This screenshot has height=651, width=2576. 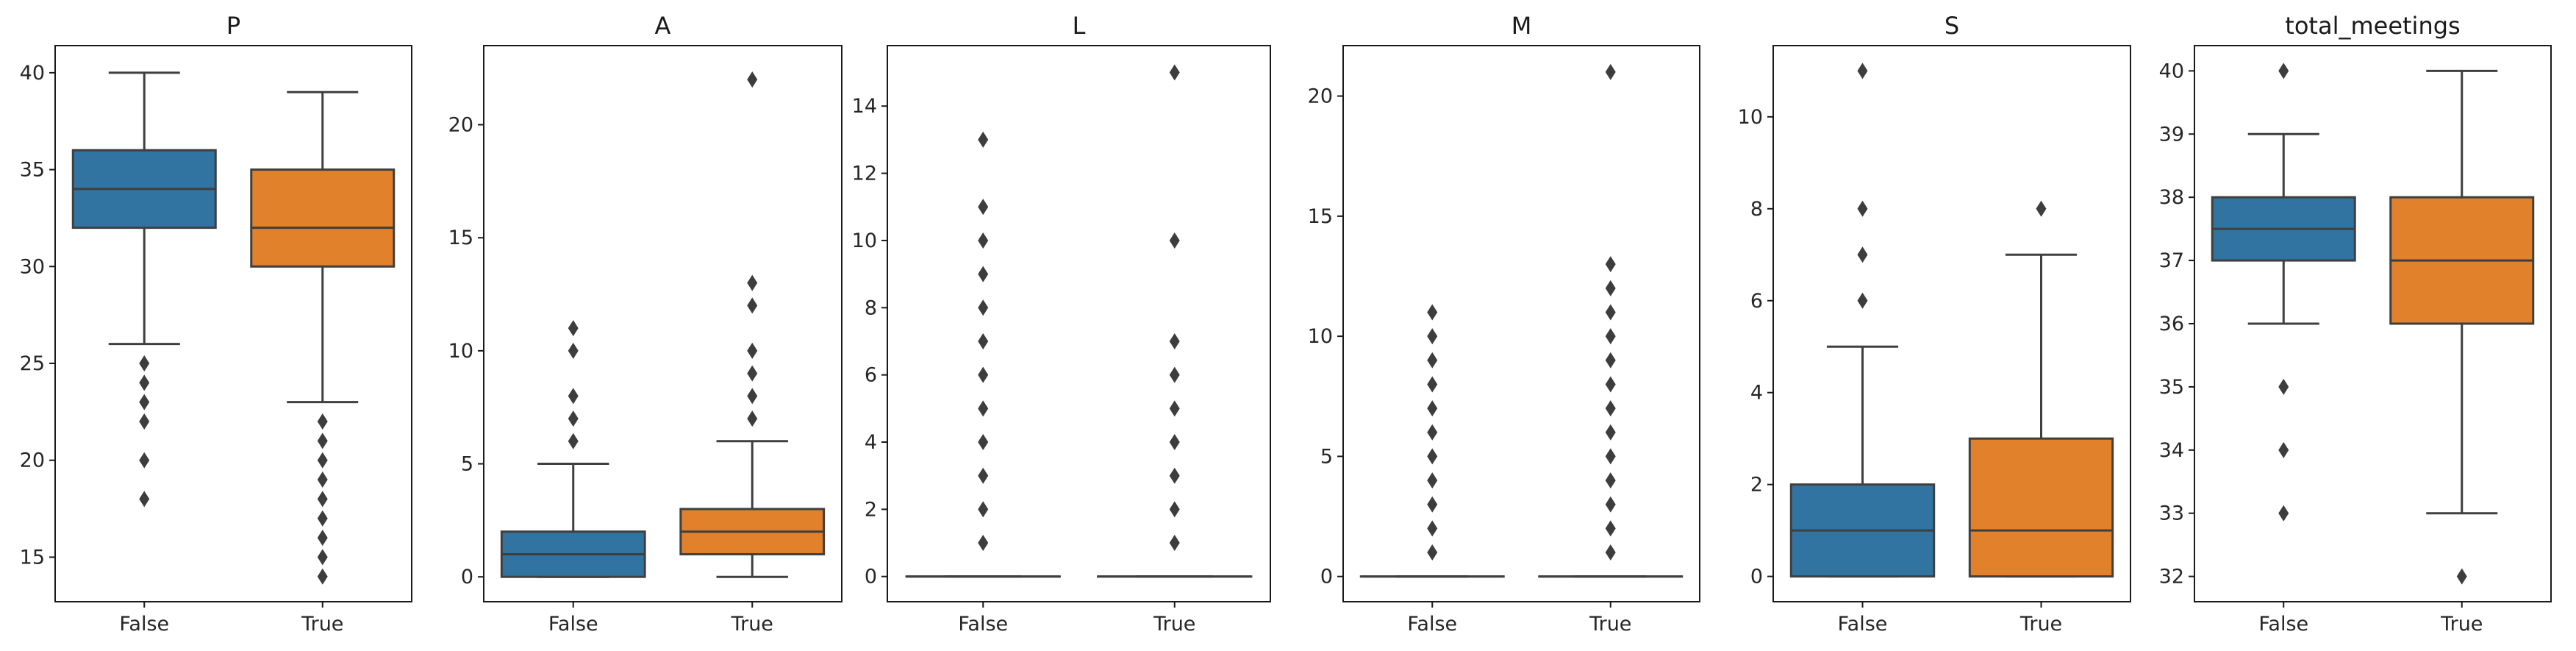 I want to click on box-body, so click(x=2041, y=507).